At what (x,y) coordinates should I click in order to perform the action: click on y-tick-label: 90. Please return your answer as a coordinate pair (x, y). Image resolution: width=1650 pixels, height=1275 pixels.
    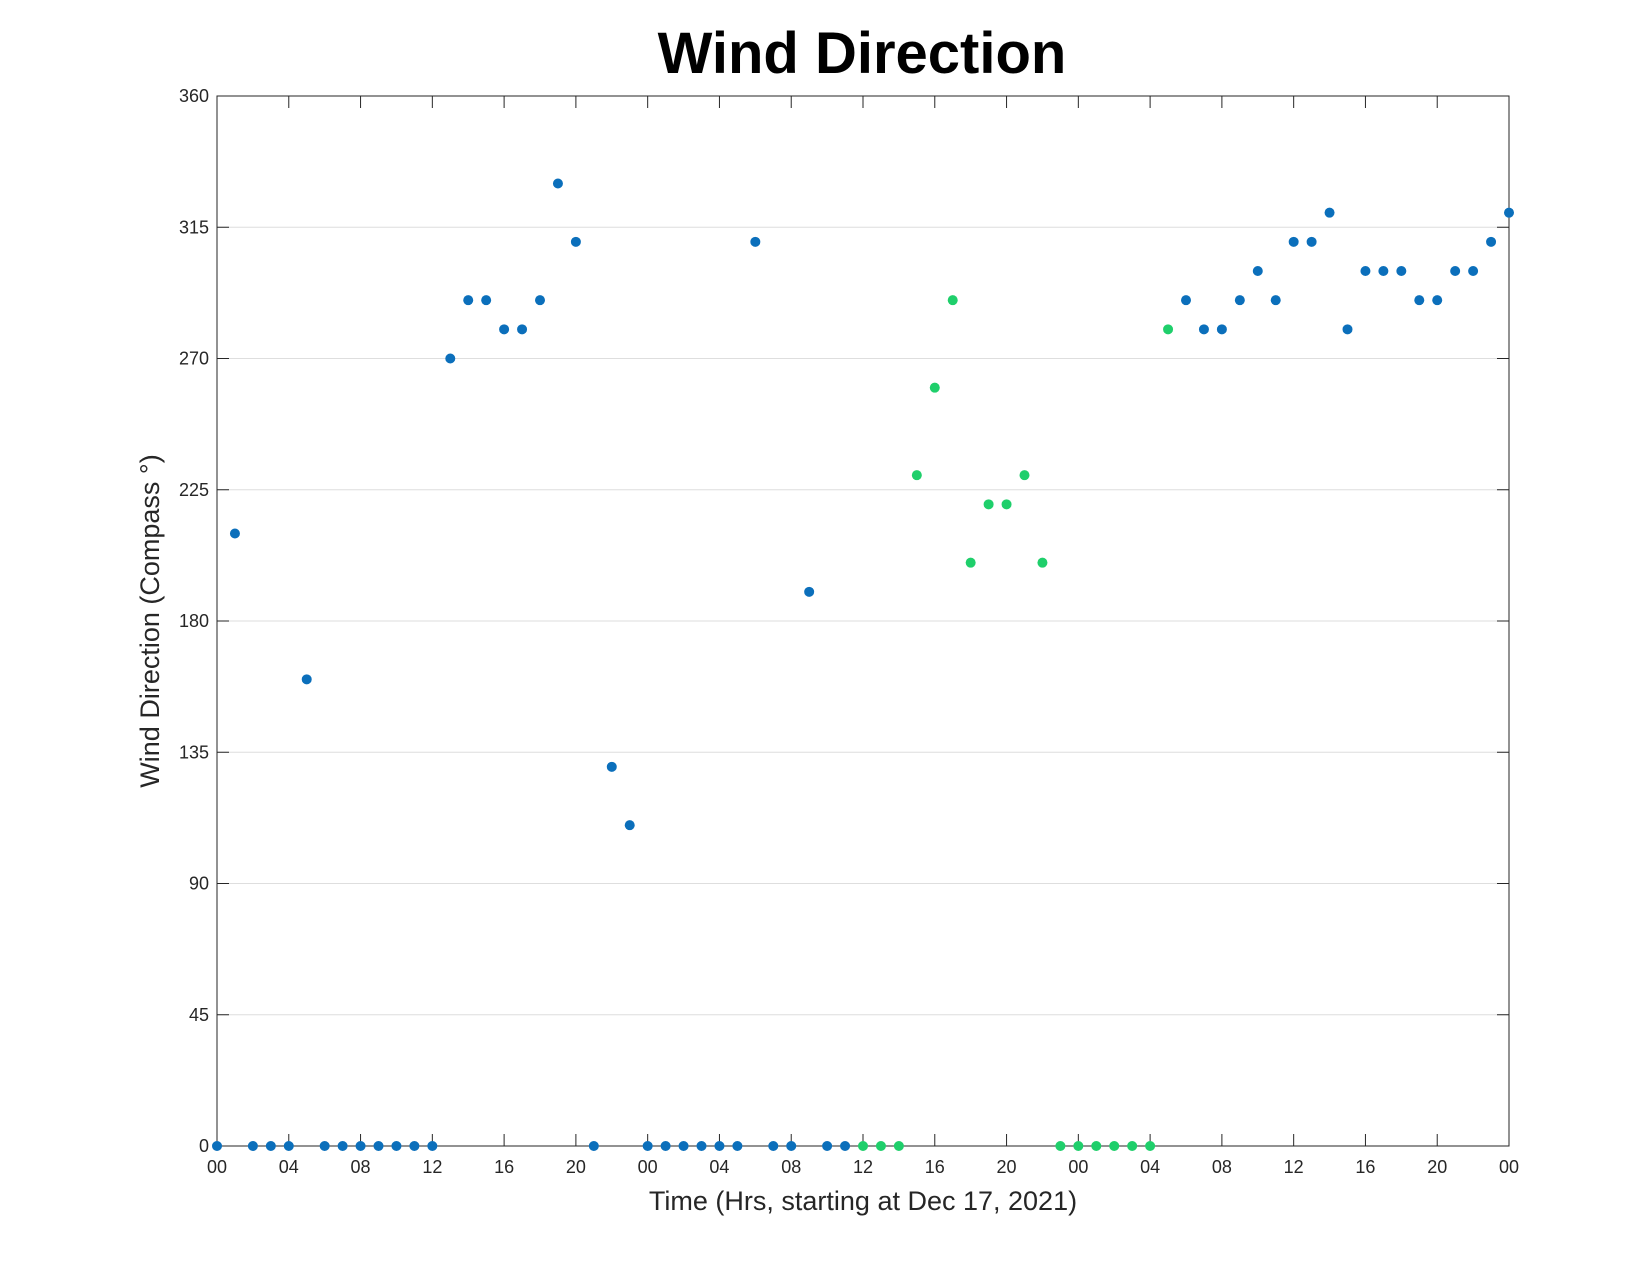
    Looking at the image, I should click on (199, 884).